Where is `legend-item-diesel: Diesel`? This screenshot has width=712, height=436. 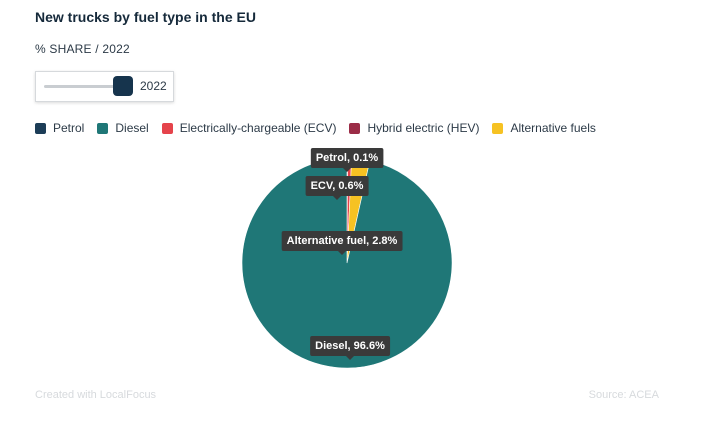
legend-item-diesel: Diesel is located at coordinates (123, 128).